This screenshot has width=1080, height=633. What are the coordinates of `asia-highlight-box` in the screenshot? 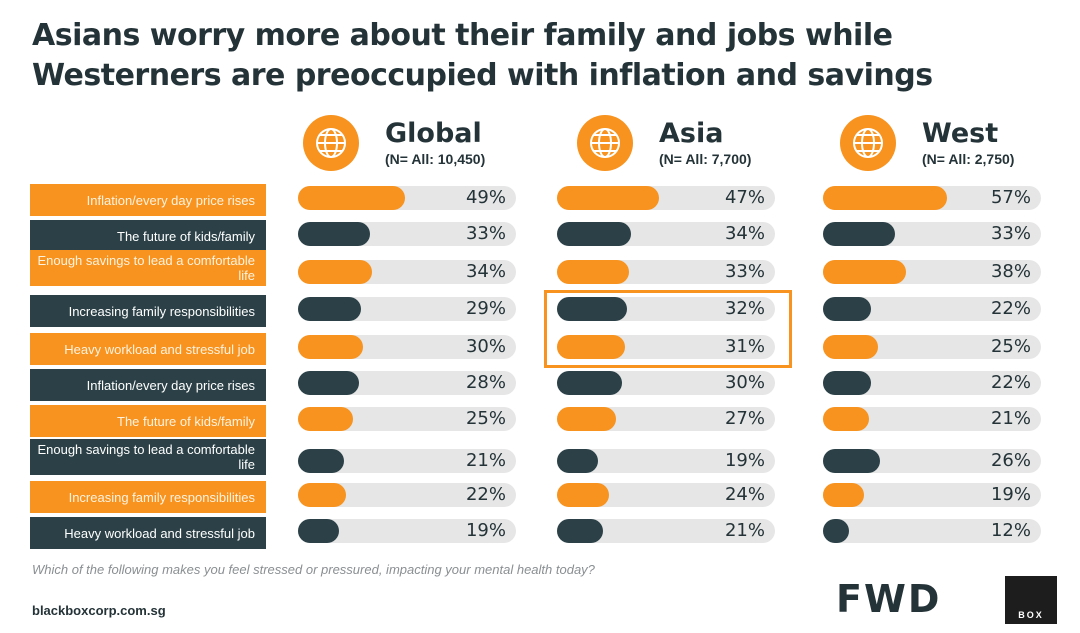 It's located at (668, 329).